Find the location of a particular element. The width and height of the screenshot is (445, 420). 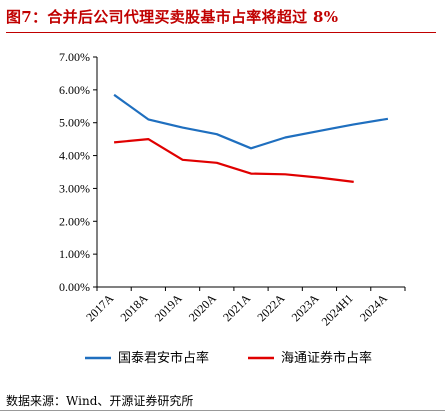

x-tick-label: 2018A is located at coordinates (133, 307).